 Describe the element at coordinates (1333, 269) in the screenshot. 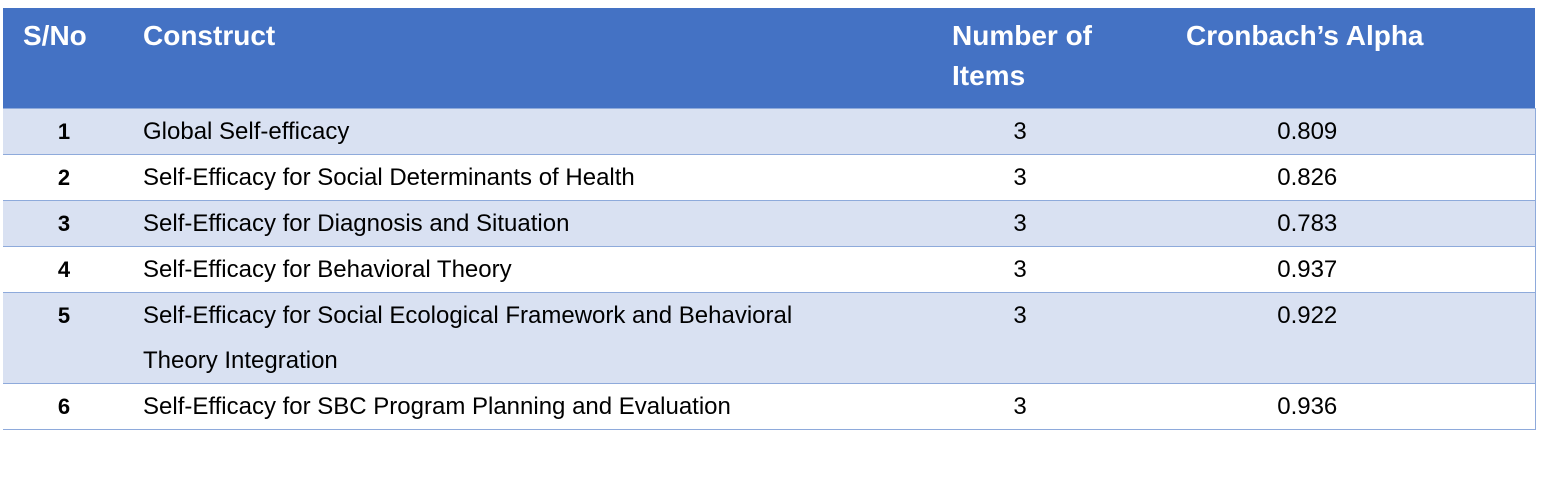

I see `table-cell: 0.937` at that location.